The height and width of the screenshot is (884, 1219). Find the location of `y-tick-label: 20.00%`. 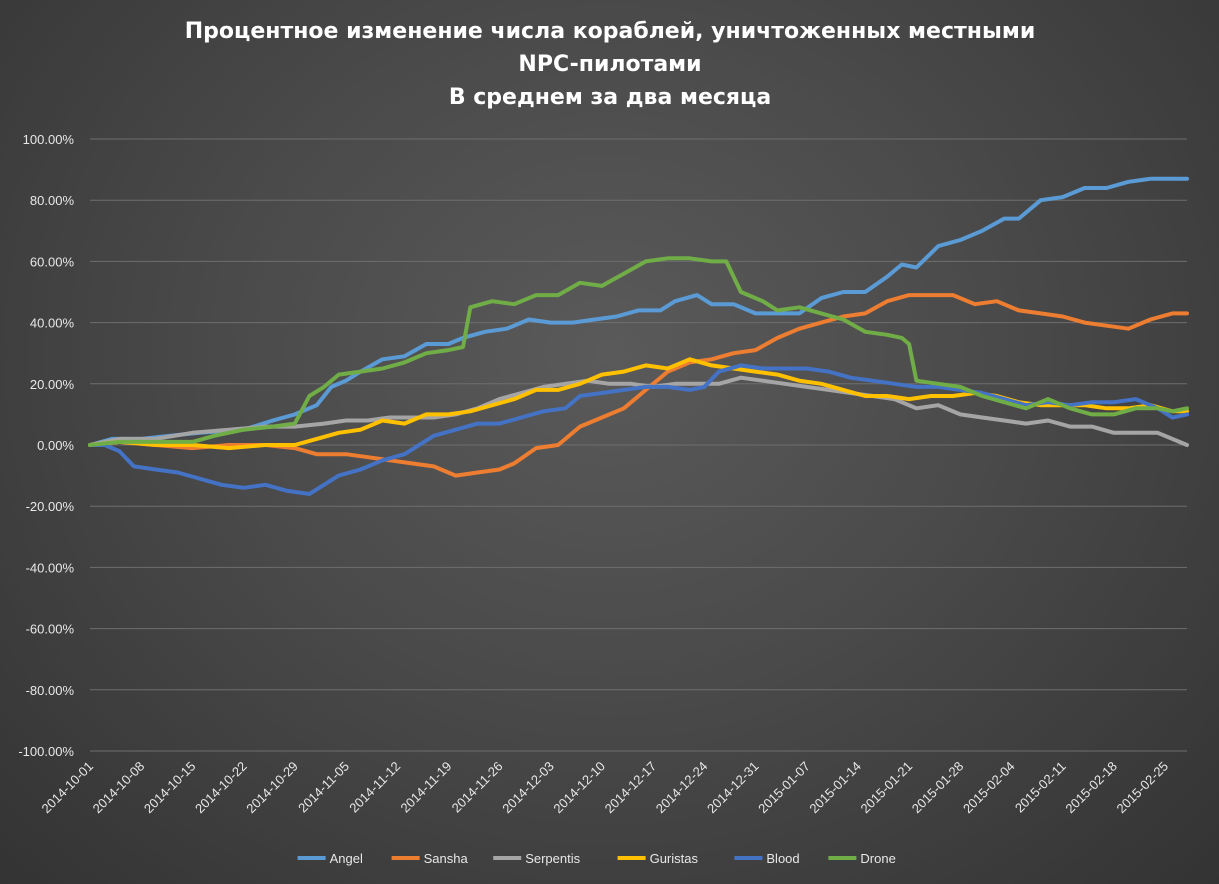

y-tick-label: 20.00% is located at coordinates (52, 384).